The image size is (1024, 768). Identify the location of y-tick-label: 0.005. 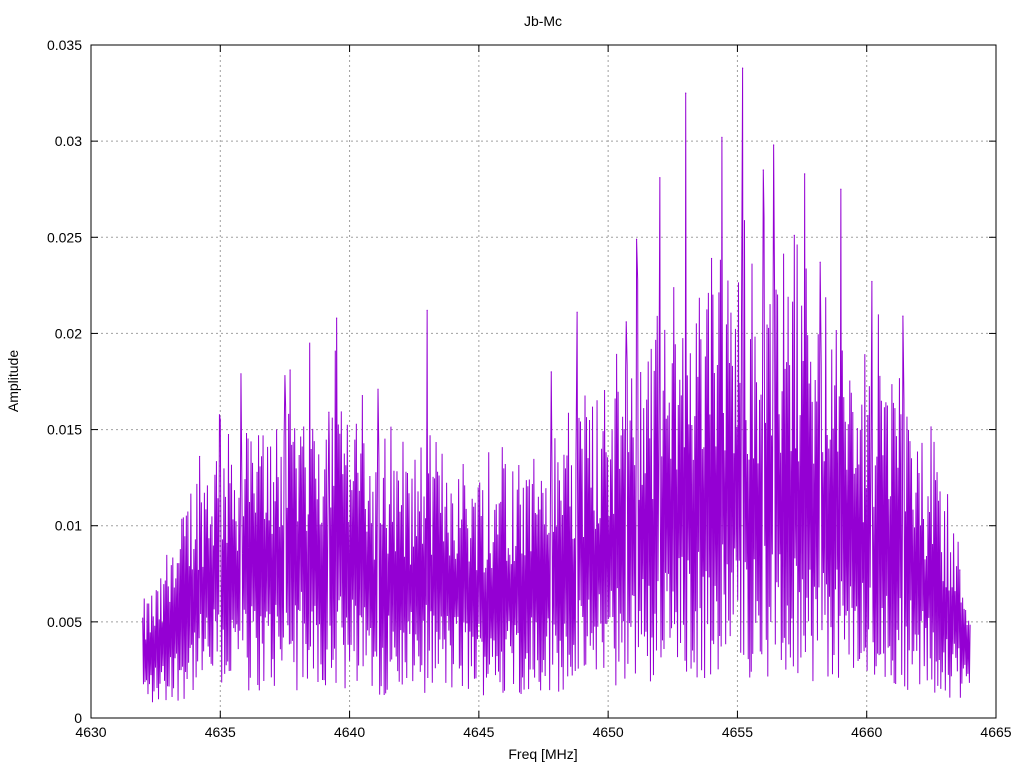
(64, 622).